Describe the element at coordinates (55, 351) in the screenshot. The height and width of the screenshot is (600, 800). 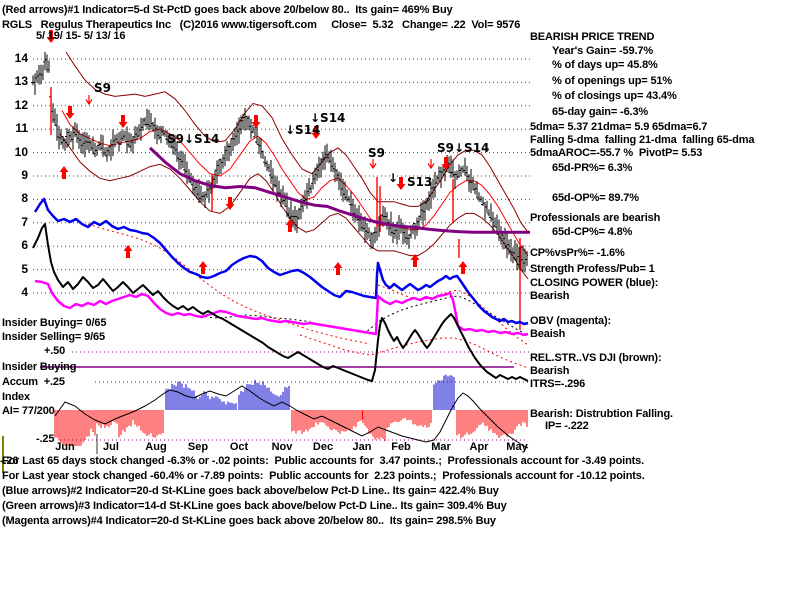
I see `left-panel-line: +.50` at that location.